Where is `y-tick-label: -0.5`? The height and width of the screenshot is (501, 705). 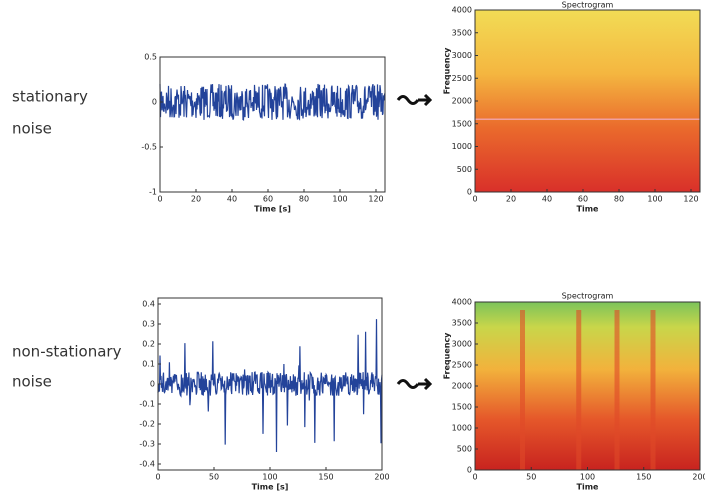 y-tick-label: -0.5 is located at coordinates (149, 147).